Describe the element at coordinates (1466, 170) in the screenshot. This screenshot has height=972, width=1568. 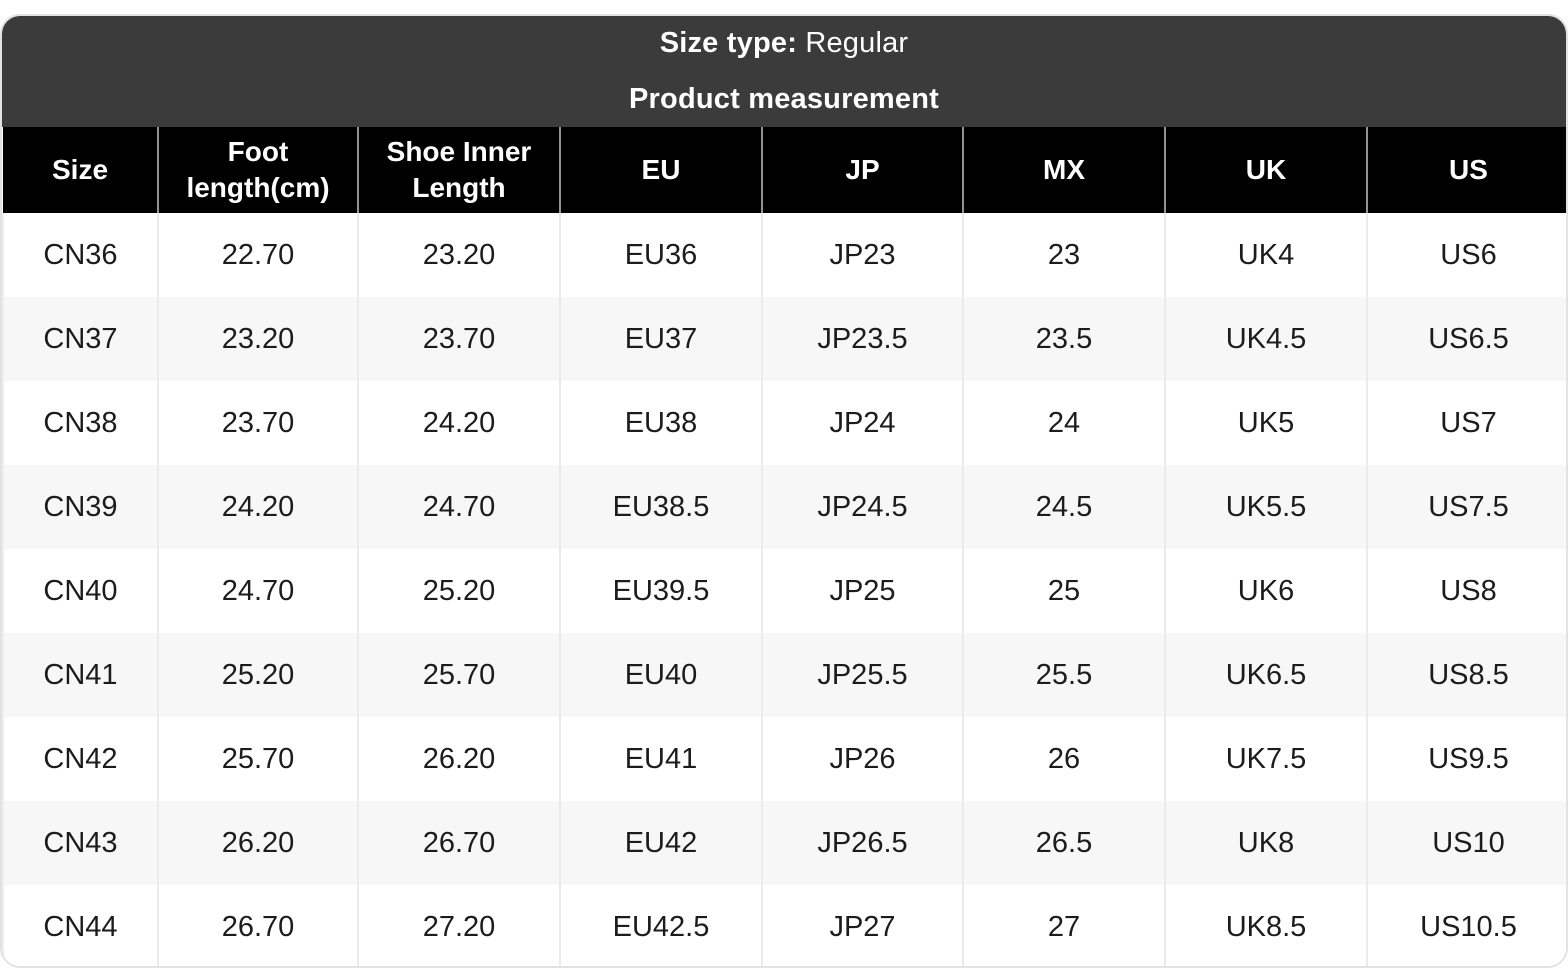
I see `column-header-us: US` at that location.